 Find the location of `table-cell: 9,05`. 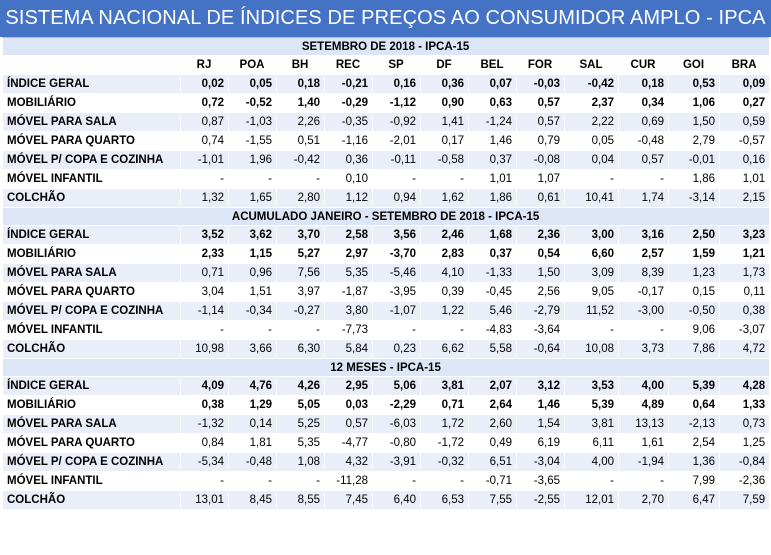

table-cell: 9,05 is located at coordinates (591, 292).